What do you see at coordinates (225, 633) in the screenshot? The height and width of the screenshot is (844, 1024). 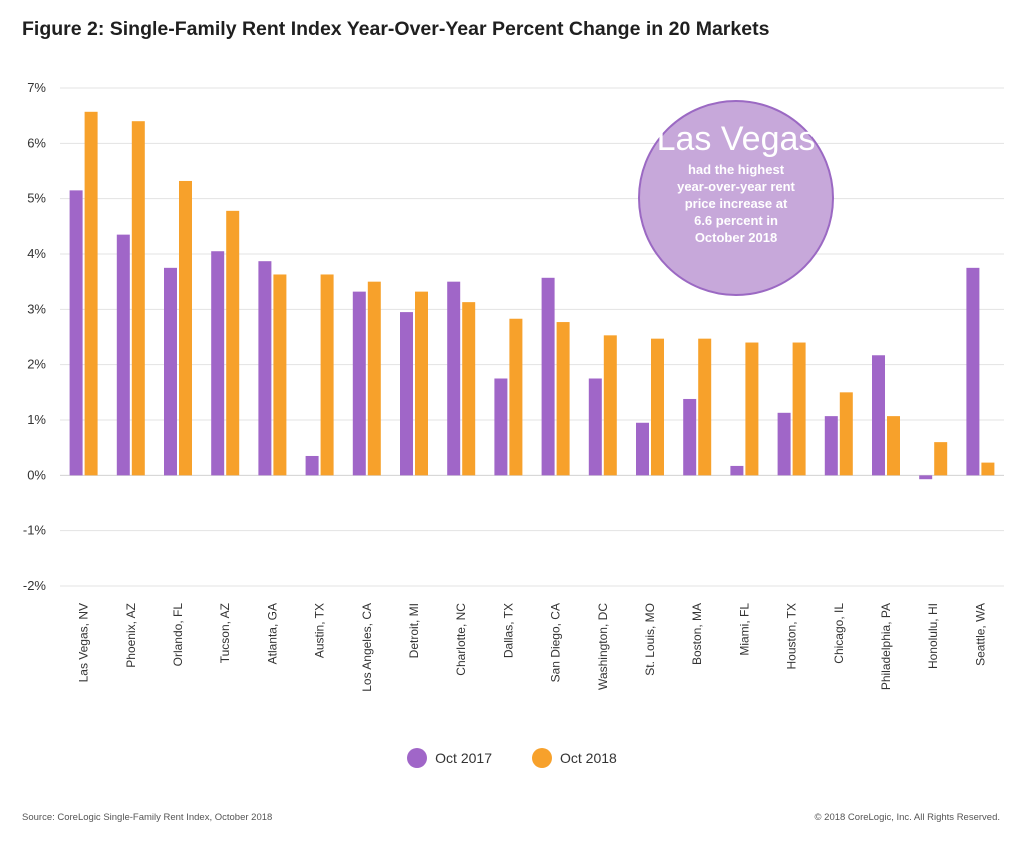 I see `category-label: Tucson, AZ` at bounding box center [225, 633].